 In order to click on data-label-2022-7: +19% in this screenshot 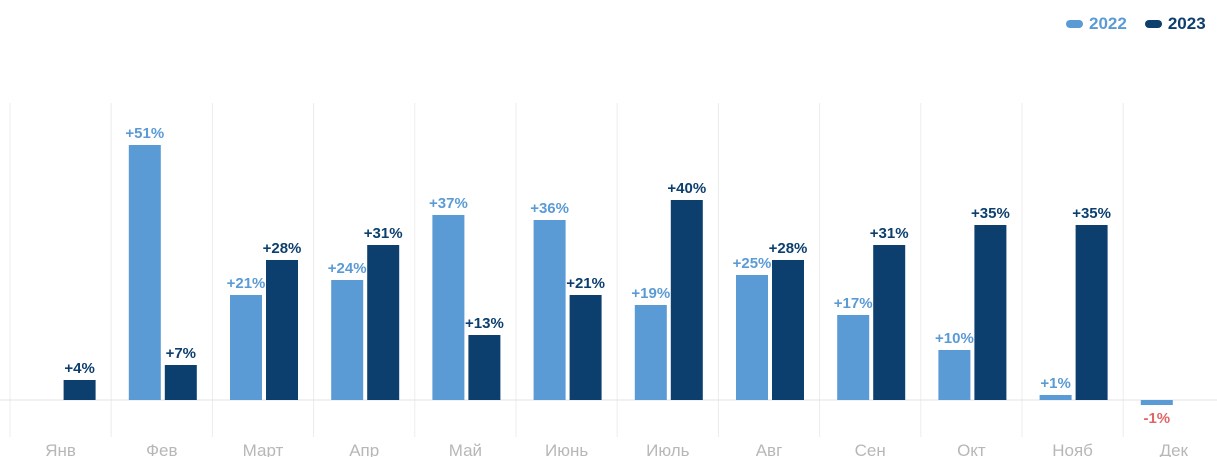, I will do `click(650, 293)`.